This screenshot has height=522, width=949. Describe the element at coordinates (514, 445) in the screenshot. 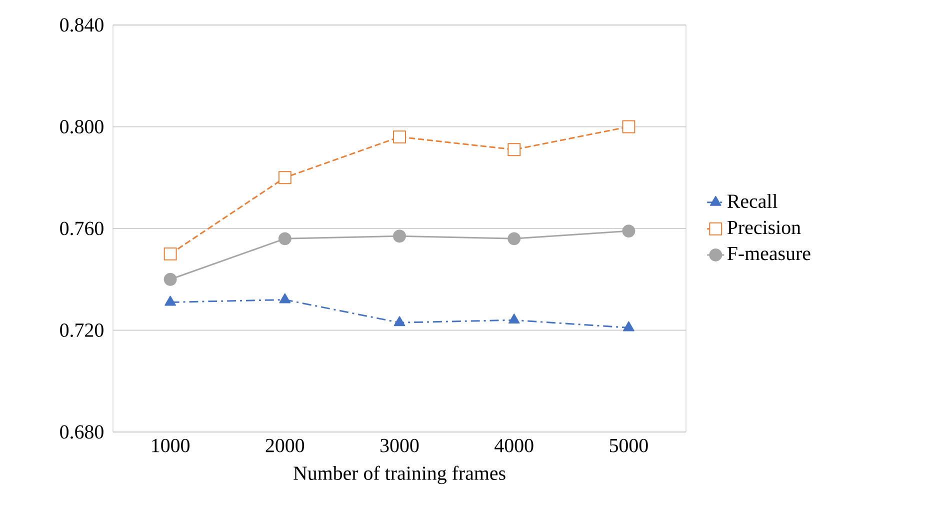

I see `x-tick-label: 4000` at that location.